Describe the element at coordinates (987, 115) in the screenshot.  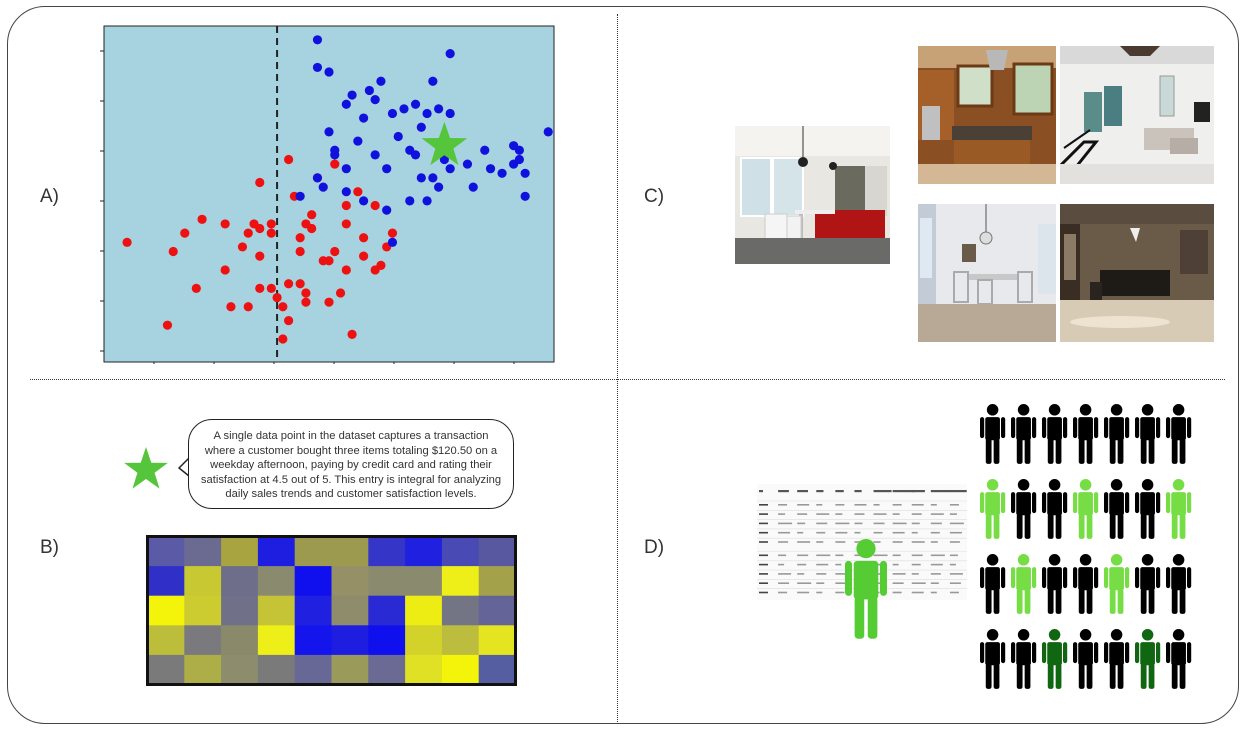
I see `photo-wood-kitchen` at that location.